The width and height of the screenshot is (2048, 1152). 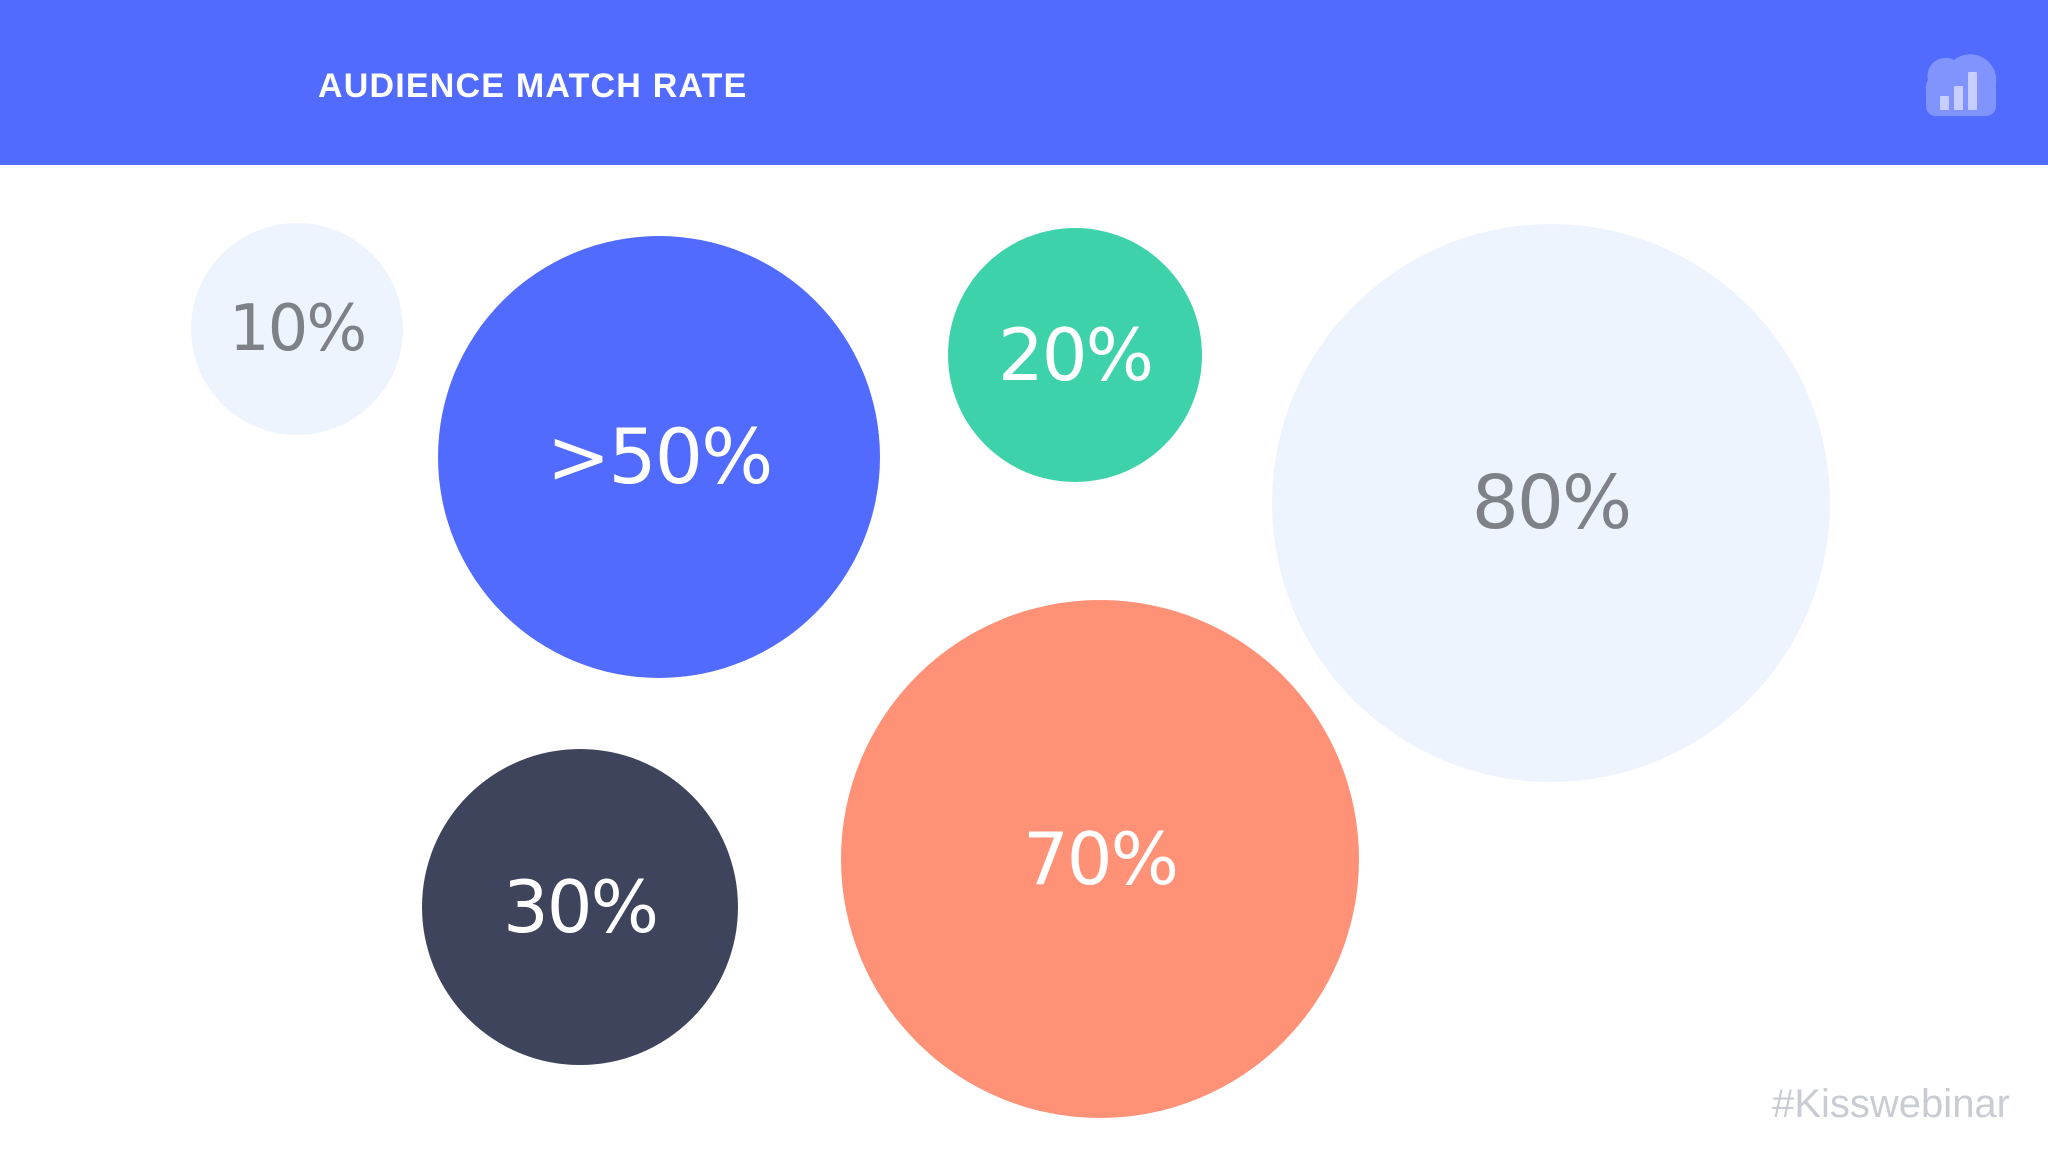 I want to click on bubble-10: 10%, so click(x=297, y=329).